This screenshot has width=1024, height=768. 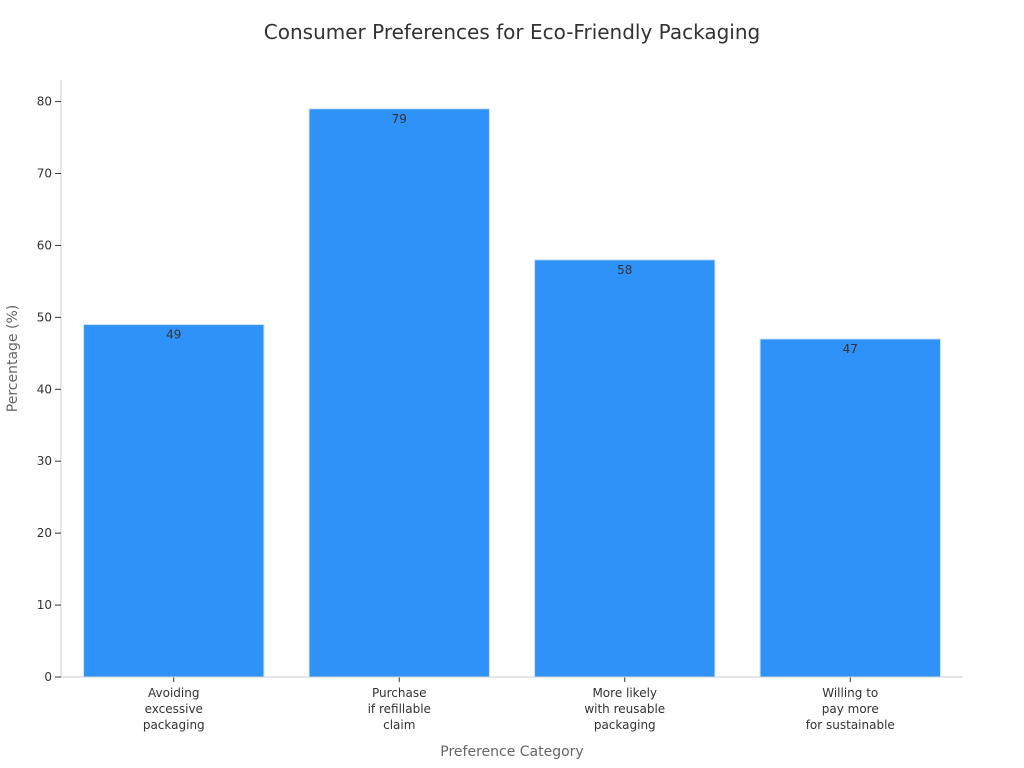 I want to click on data-label-3: 58, so click(x=624, y=270).